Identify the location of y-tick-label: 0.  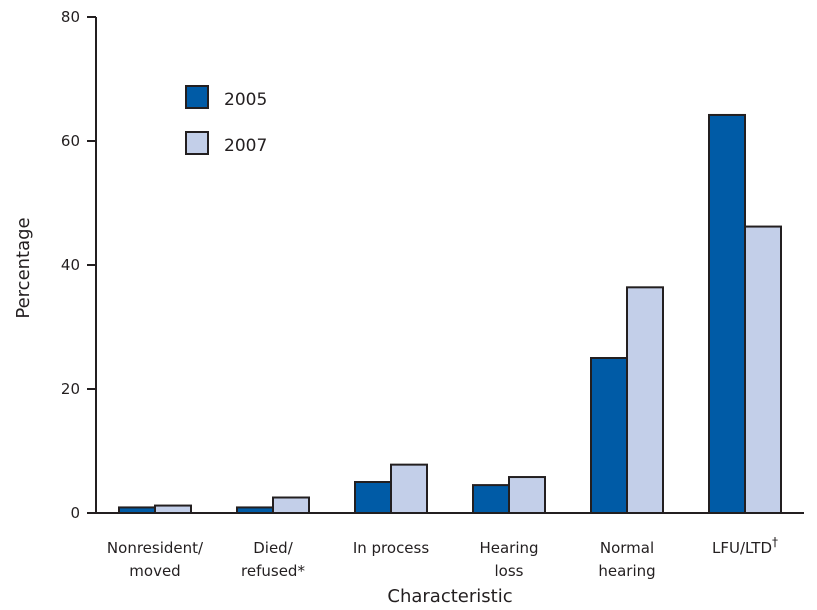
(75, 513).